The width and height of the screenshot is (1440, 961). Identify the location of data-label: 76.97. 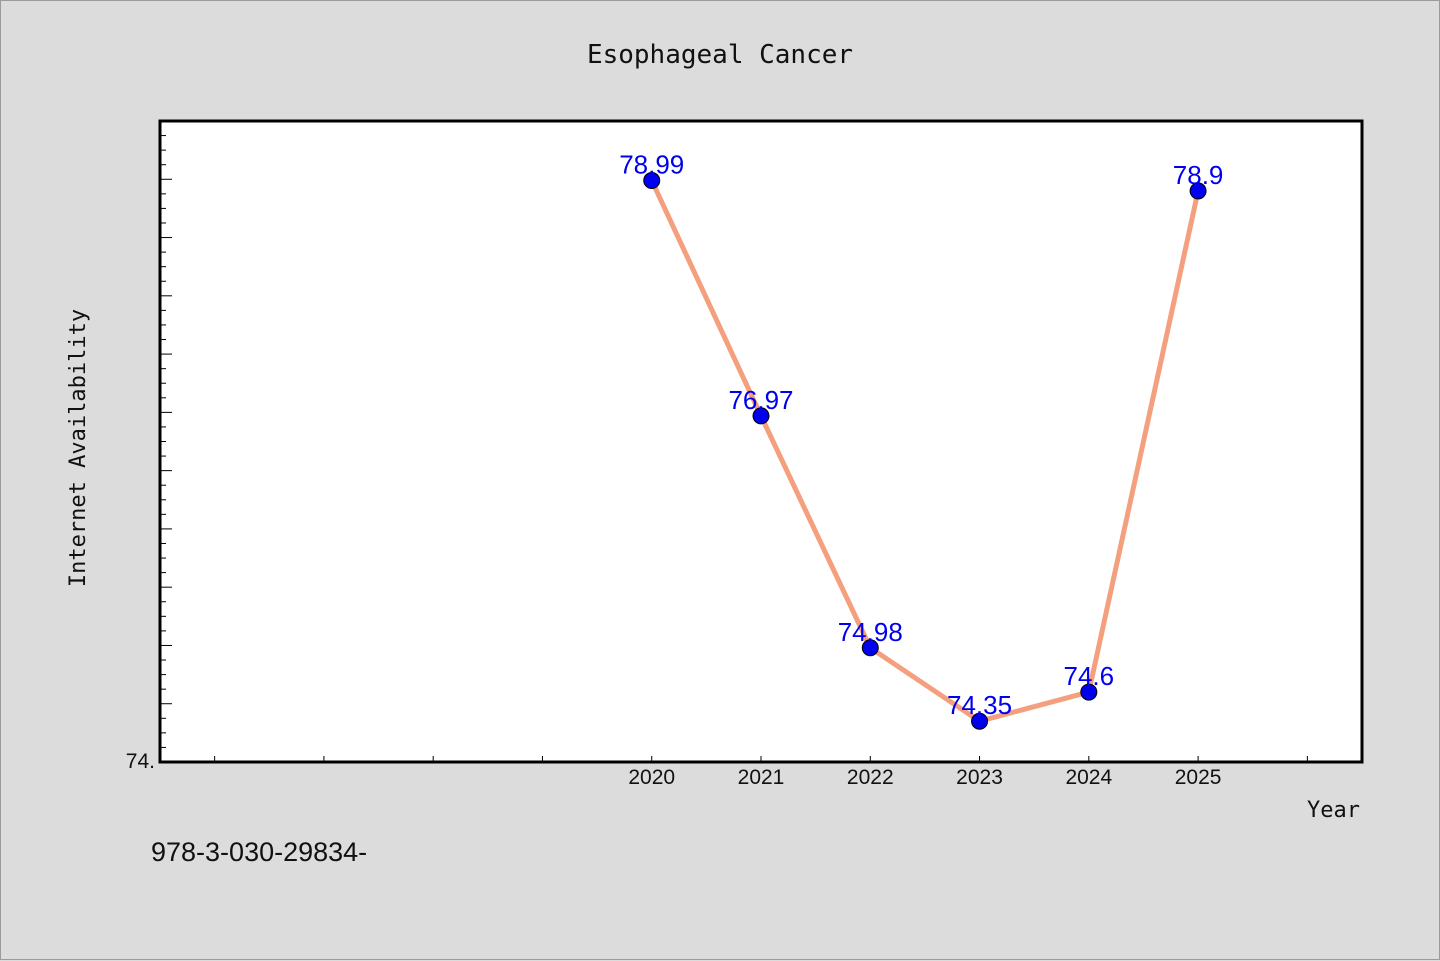
(760, 400).